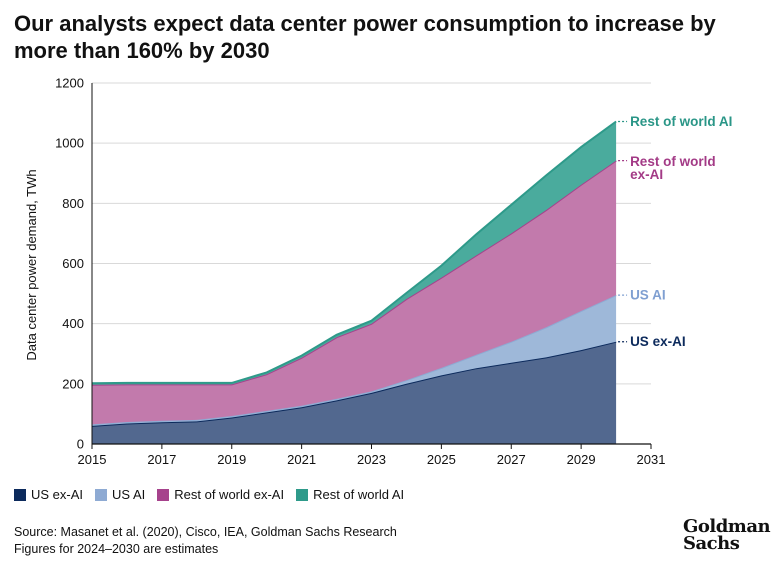 Image resolution: width=778 pixels, height=569 pixels. What do you see at coordinates (711, 543) in the screenshot?
I see `logo-line-2: Sachs` at bounding box center [711, 543].